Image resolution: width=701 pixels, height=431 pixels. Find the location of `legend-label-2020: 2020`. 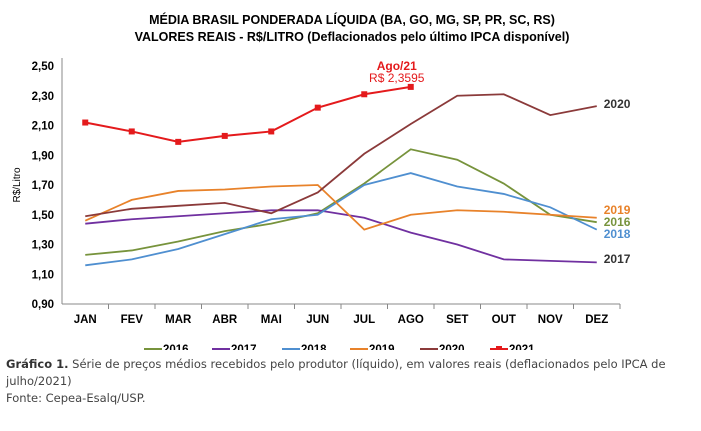

legend-label-2020: 2020 is located at coordinates (452, 347).